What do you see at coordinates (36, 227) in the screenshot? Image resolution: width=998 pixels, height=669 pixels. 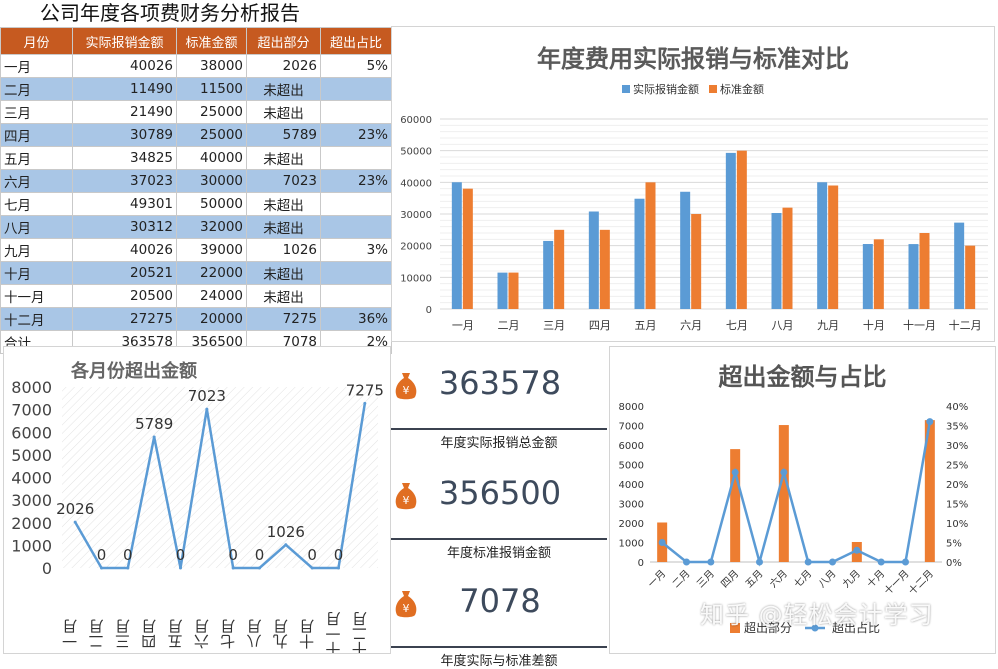 I see `table-cell: 八月` at bounding box center [36, 227].